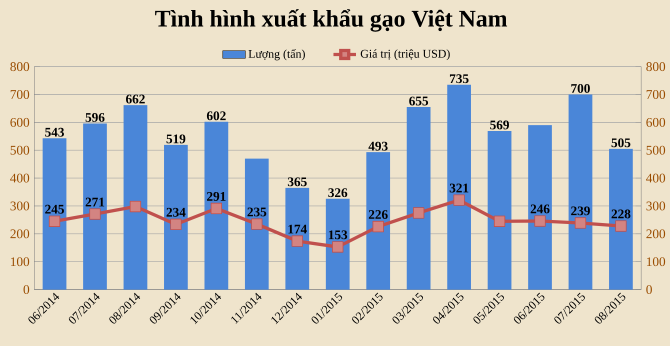 The height and width of the screenshot is (346, 670). I want to click on legend-label: Lượng (tấn), so click(276, 54).